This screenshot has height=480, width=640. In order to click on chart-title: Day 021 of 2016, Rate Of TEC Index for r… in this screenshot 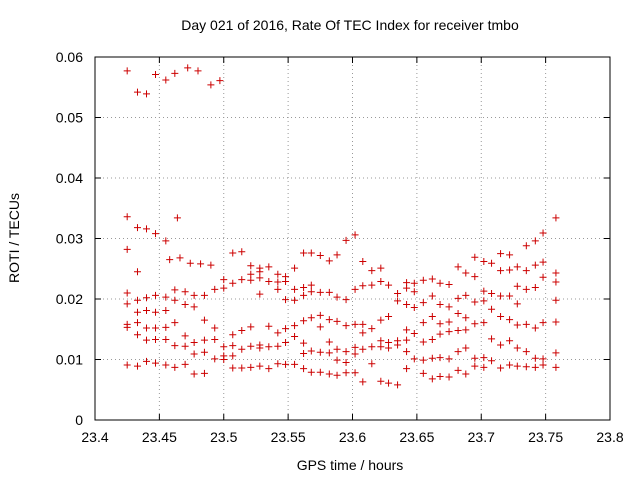, I will do `click(350, 25)`.